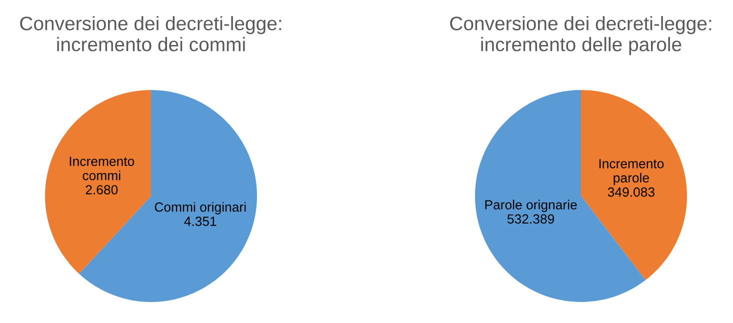 The width and height of the screenshot is (733, 323). Describe the element at coordinates (581, 36) in the screenshot. I see `chart-title: Conversione dei decreti-legge: incremento delle parole` at that location.